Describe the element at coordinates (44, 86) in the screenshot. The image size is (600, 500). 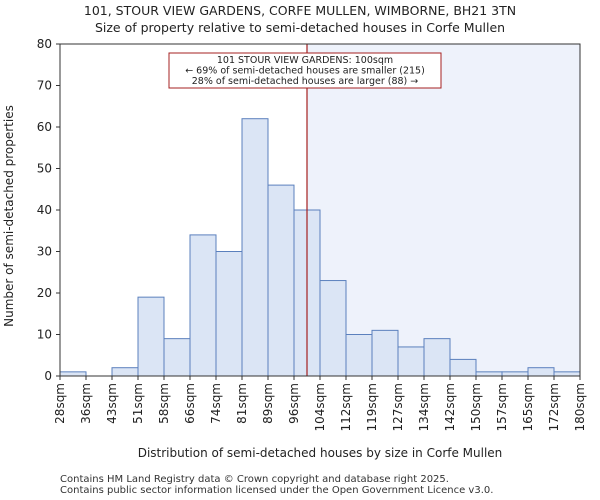
I see `y-tick-label: 70` at that location.